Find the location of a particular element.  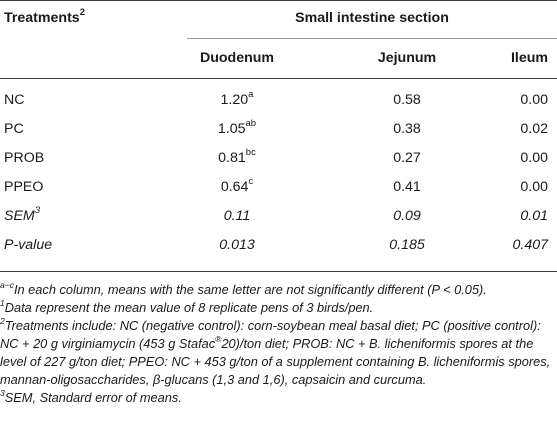

row-label: SEM3 is located at coordinates (22, 214).